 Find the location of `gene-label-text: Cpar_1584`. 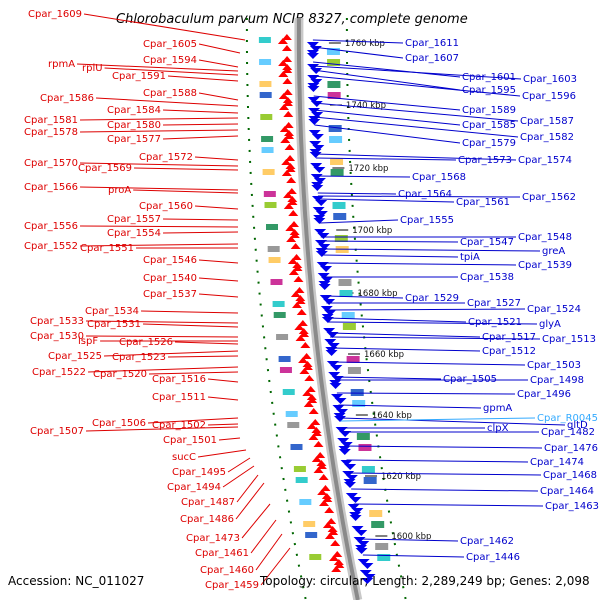

gene-label-text: Cpar_1584 is located at coordinates (134, 110).